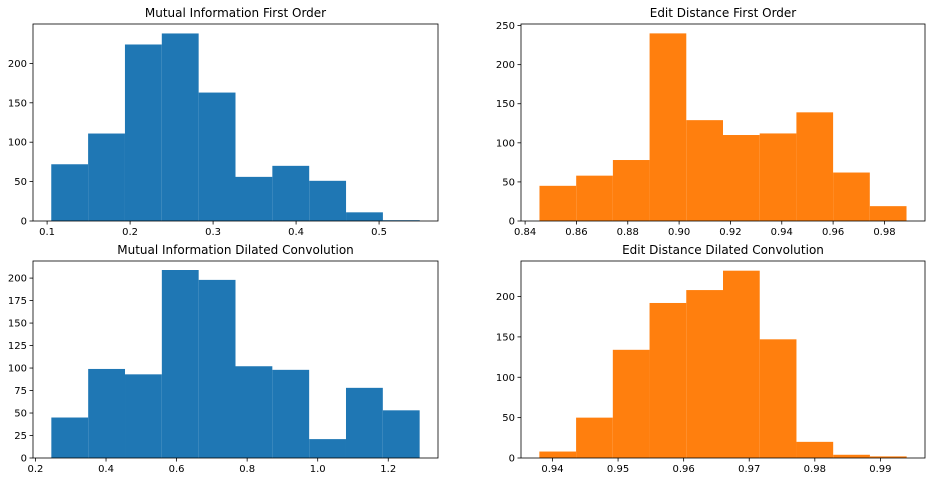 The width and height of the screenshot is (933, 482). Describe the element at coordinates (17, 346) in the screenshot. I see `y-tick-label: 125` at that location.